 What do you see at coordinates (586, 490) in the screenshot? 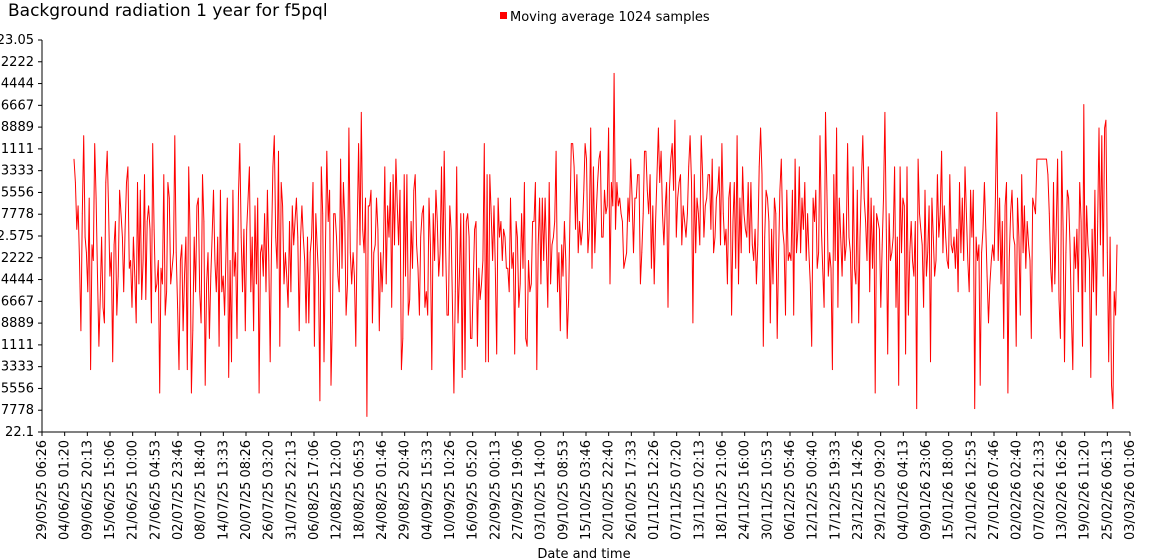
I see `x-tick-label: 15/10/25 03:46` at bounding box center [586, 490].